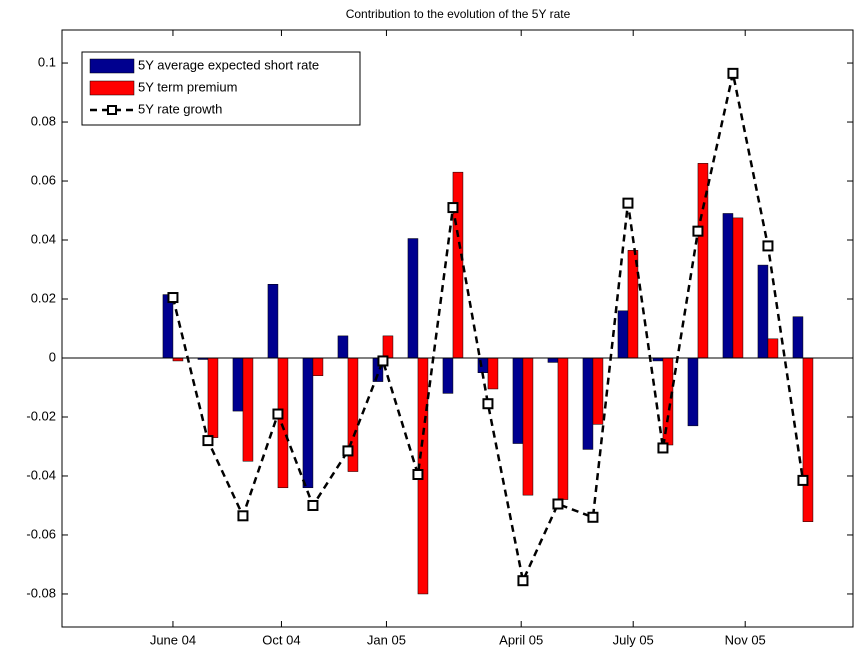 Image resolution: width=854 pixels, height=649 pixels. Describe the element at coordinates (633, 639) in the screenshot. I see `x-tick-label: July 05` at that location.